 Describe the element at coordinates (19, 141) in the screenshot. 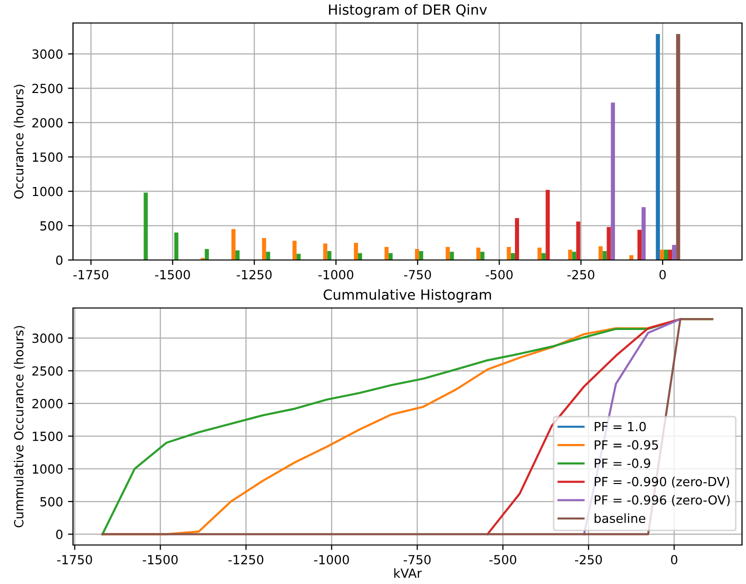

I see `y-axis-title: Occurance (hours)` at that location.